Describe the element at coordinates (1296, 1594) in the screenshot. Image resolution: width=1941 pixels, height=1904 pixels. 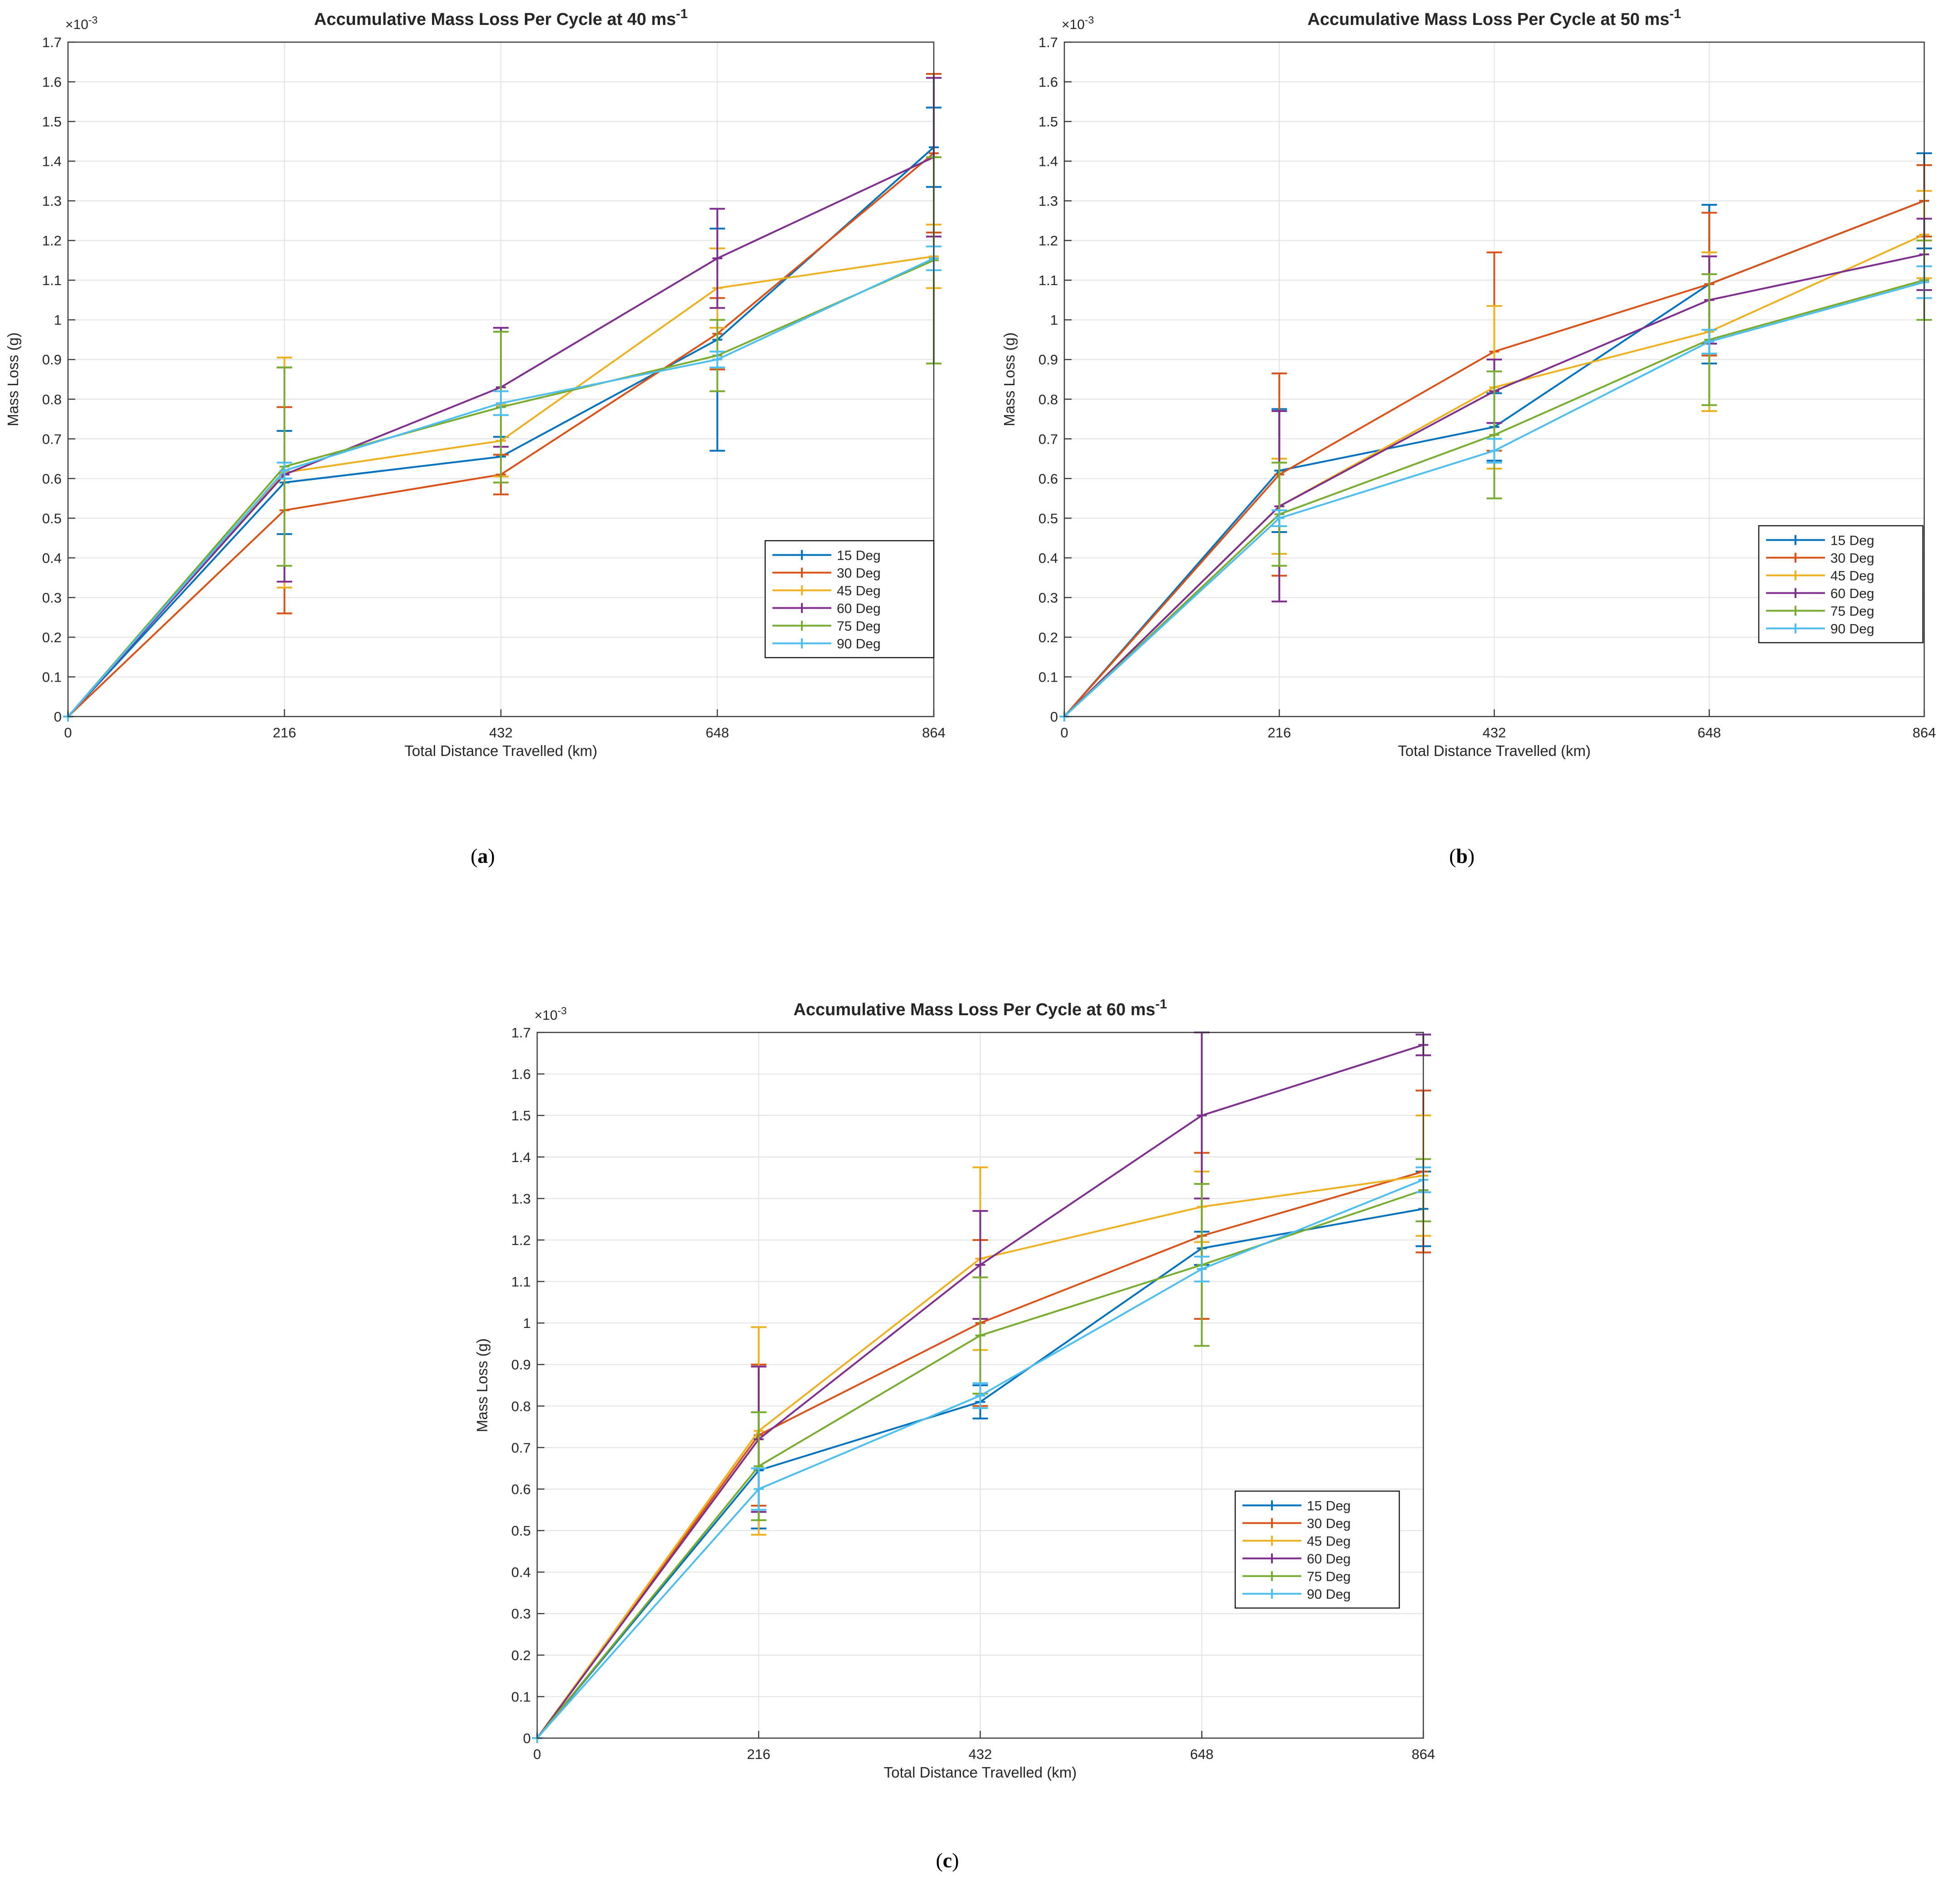
I see `legend-item-90-deg: 90 Deg` at that location.